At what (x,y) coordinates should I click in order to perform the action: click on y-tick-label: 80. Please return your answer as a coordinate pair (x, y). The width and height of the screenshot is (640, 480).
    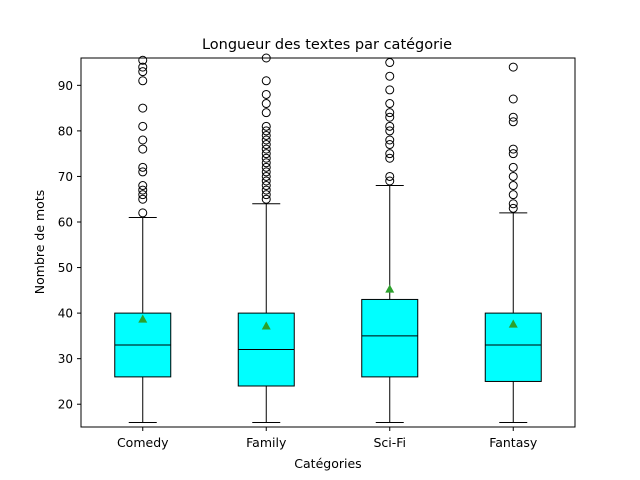
    Looking at the image, I should click on (65, 131).